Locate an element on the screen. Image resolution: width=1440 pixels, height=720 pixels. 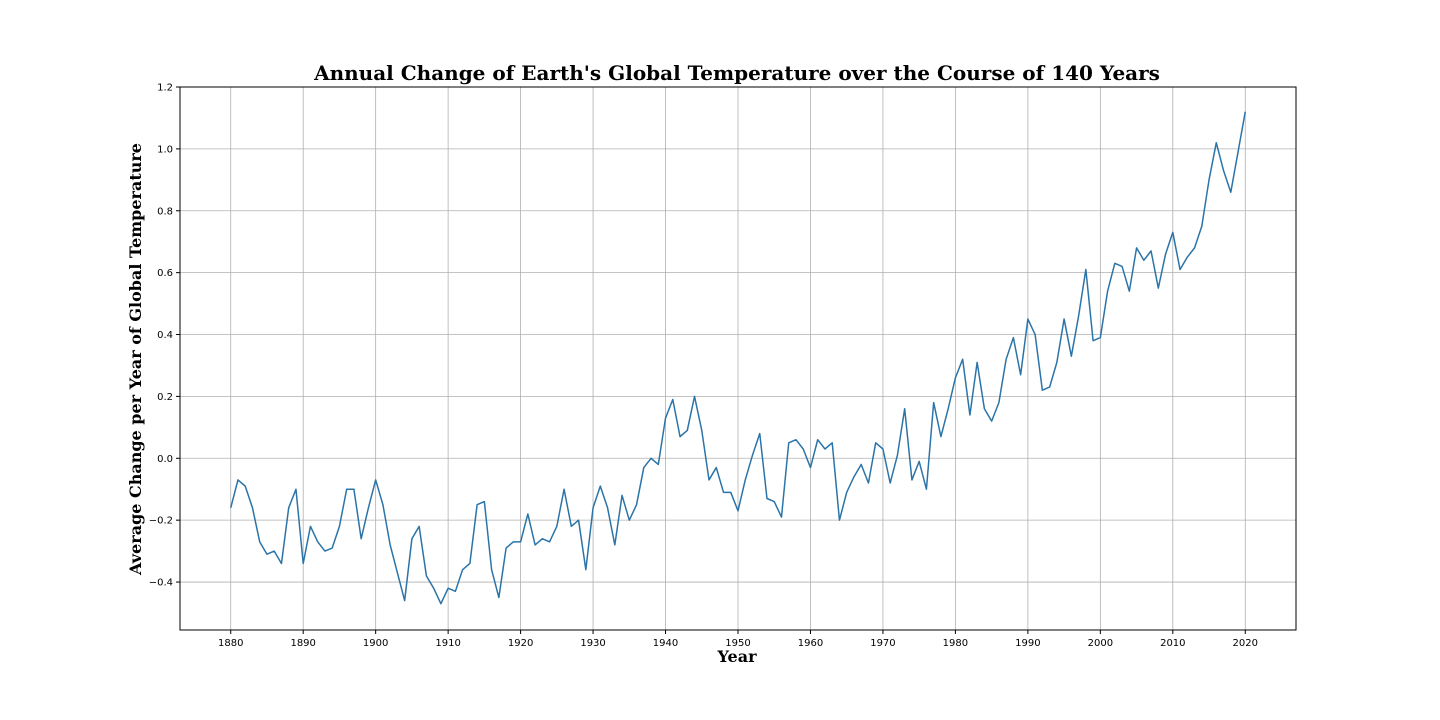
x-tick-label: 1950 is located at coordinates (737, 643).